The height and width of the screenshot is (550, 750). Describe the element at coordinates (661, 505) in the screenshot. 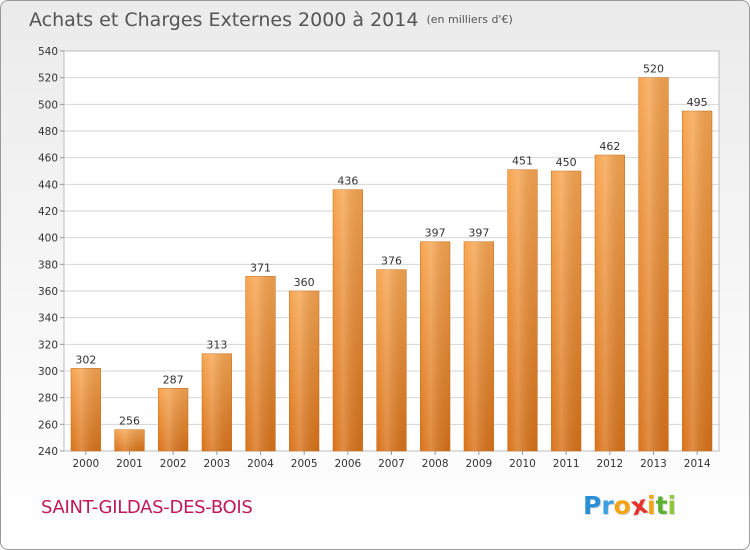

I see `logo-letter: t` at that location.